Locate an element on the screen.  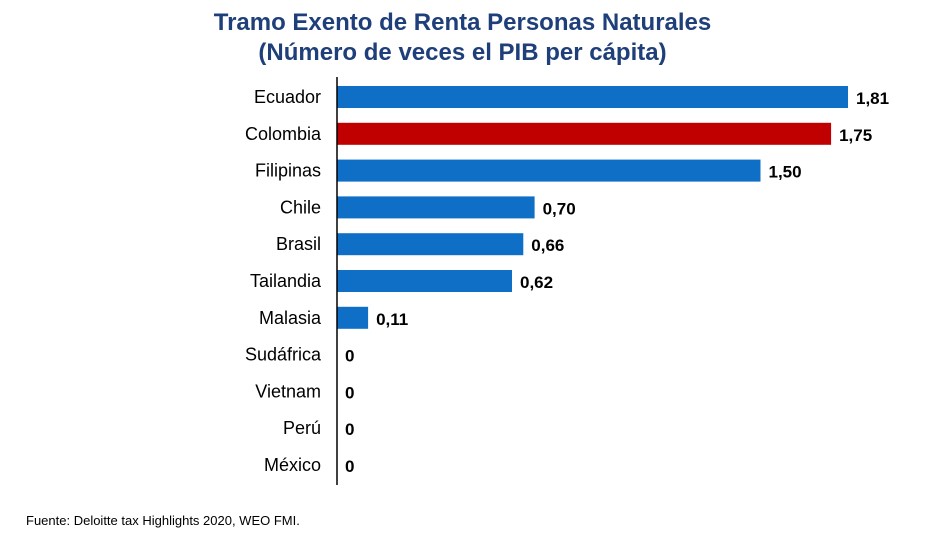
bar-brasil is located at coordinates (430, 244).